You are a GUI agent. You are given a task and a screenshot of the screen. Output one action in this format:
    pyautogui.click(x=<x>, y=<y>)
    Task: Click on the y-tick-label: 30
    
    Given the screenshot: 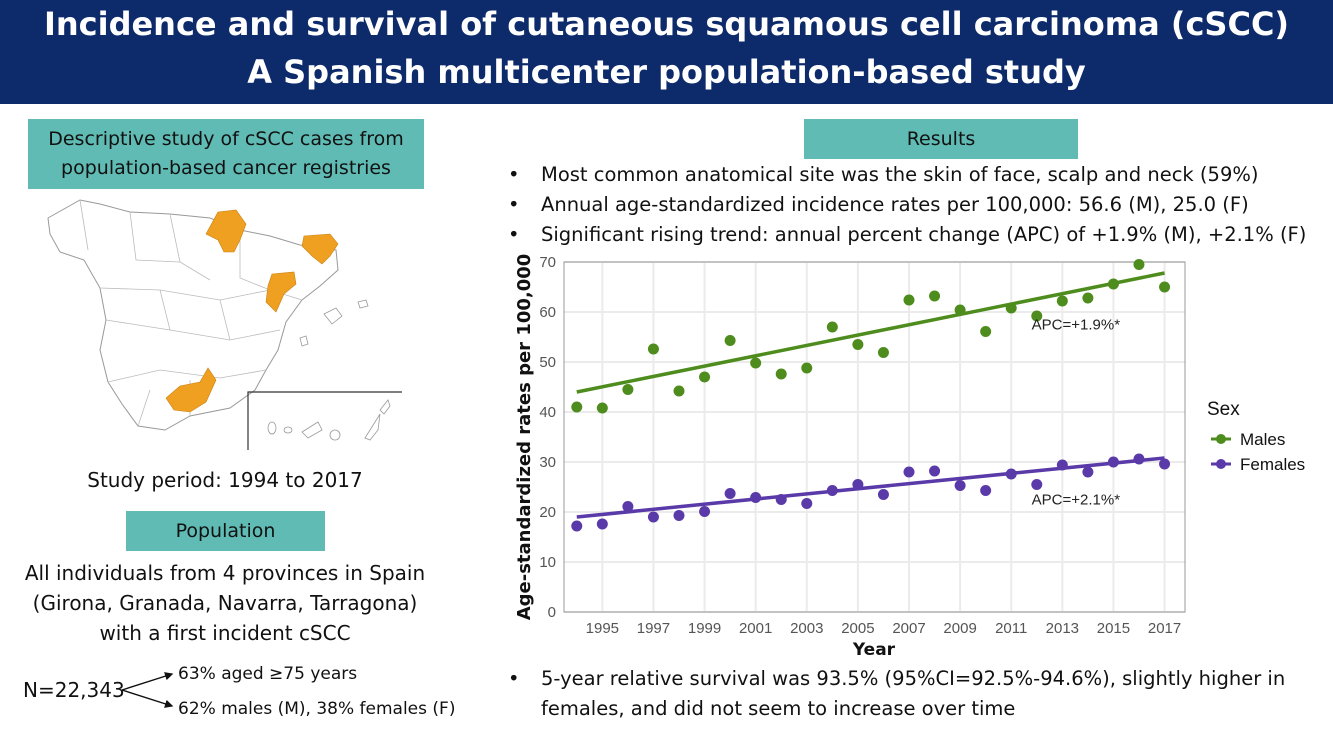 What is the action you would take?
    pyautogui.click(x=547, y=462)
    